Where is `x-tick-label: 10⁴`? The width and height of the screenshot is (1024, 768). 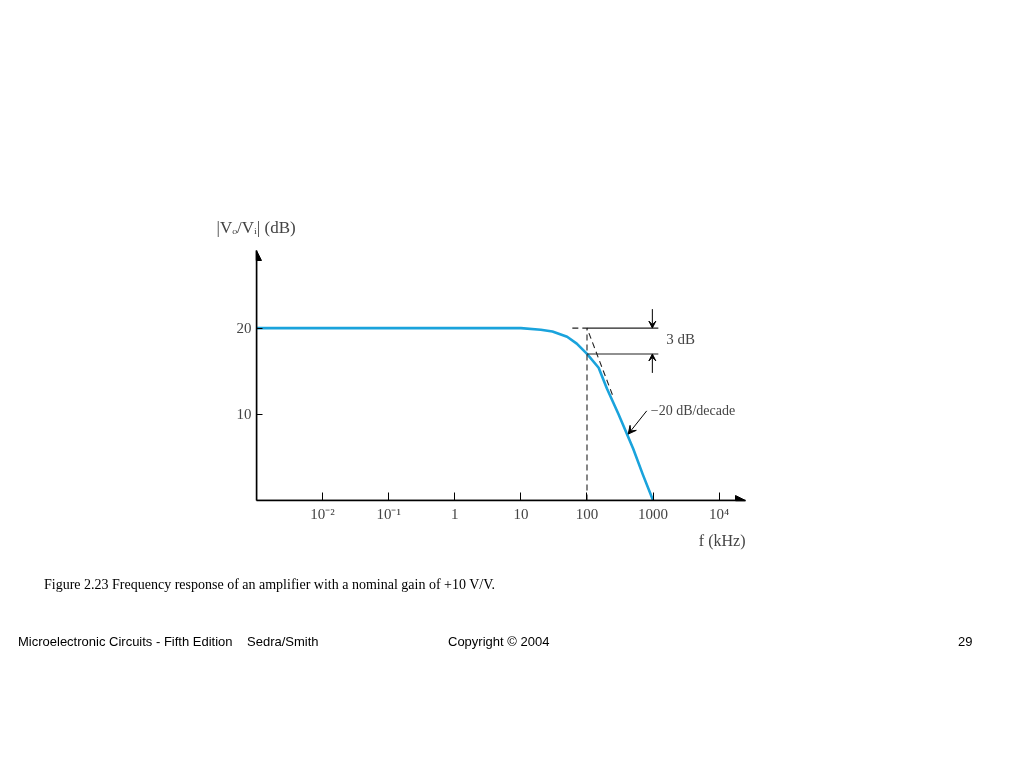
x-tick-label: 10⁴ is located at coordinates (719, 513).